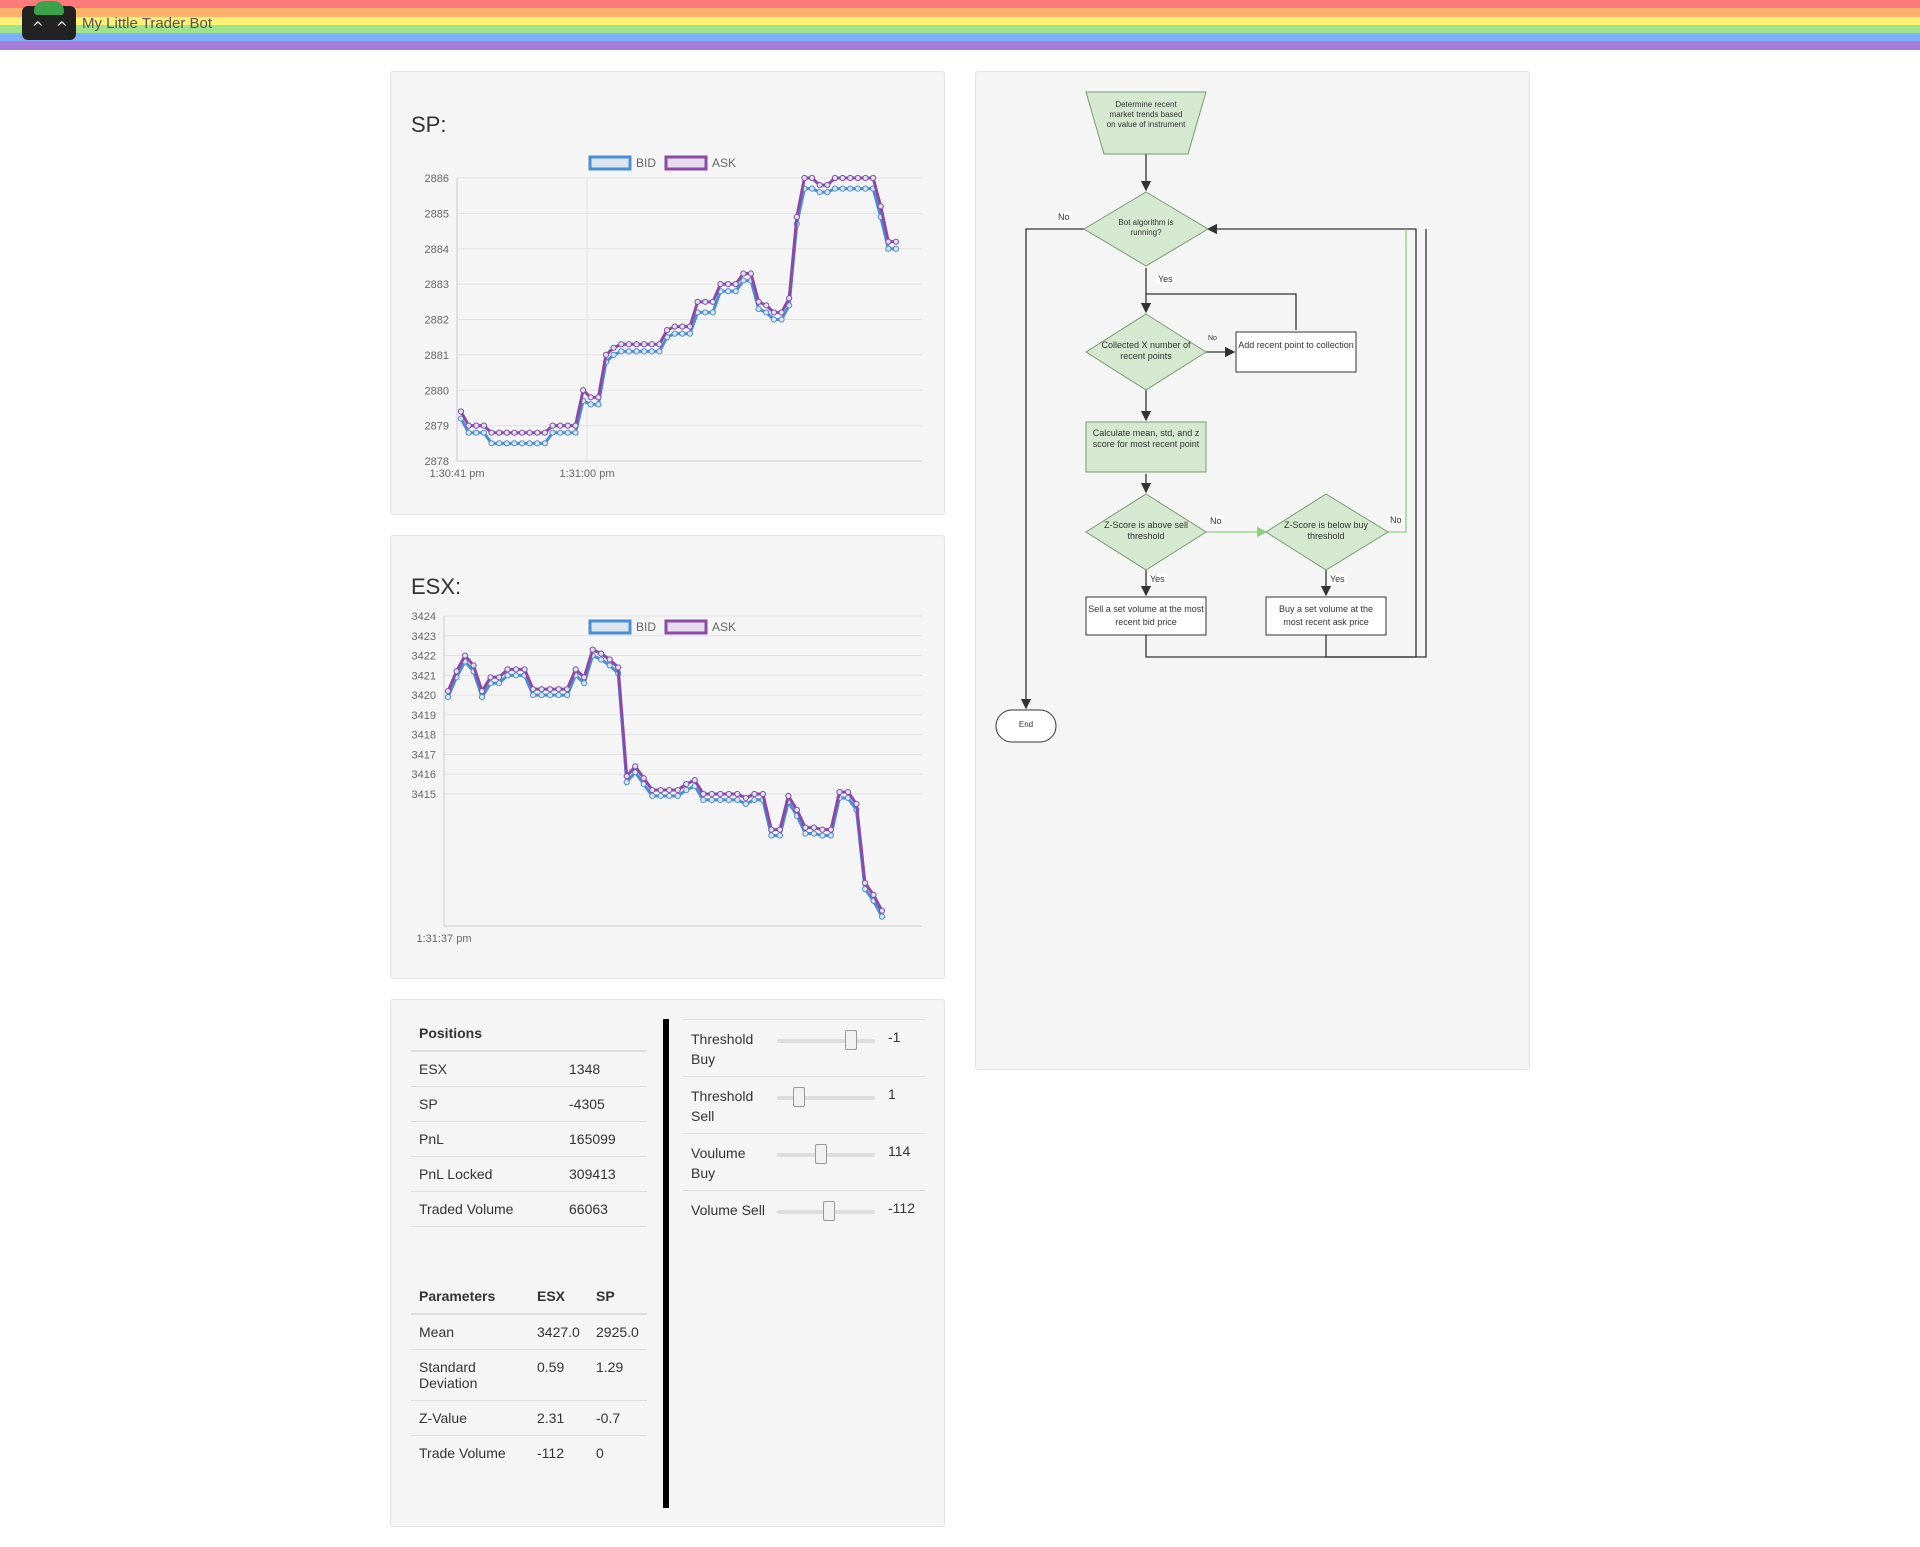 Image resolution: width=1920 pixels, height=1547 pixels. What do you see at coordinates (424, 696) in the screenshot?
I see `y-tick-label: 3420` at bounding box center [424, 696].